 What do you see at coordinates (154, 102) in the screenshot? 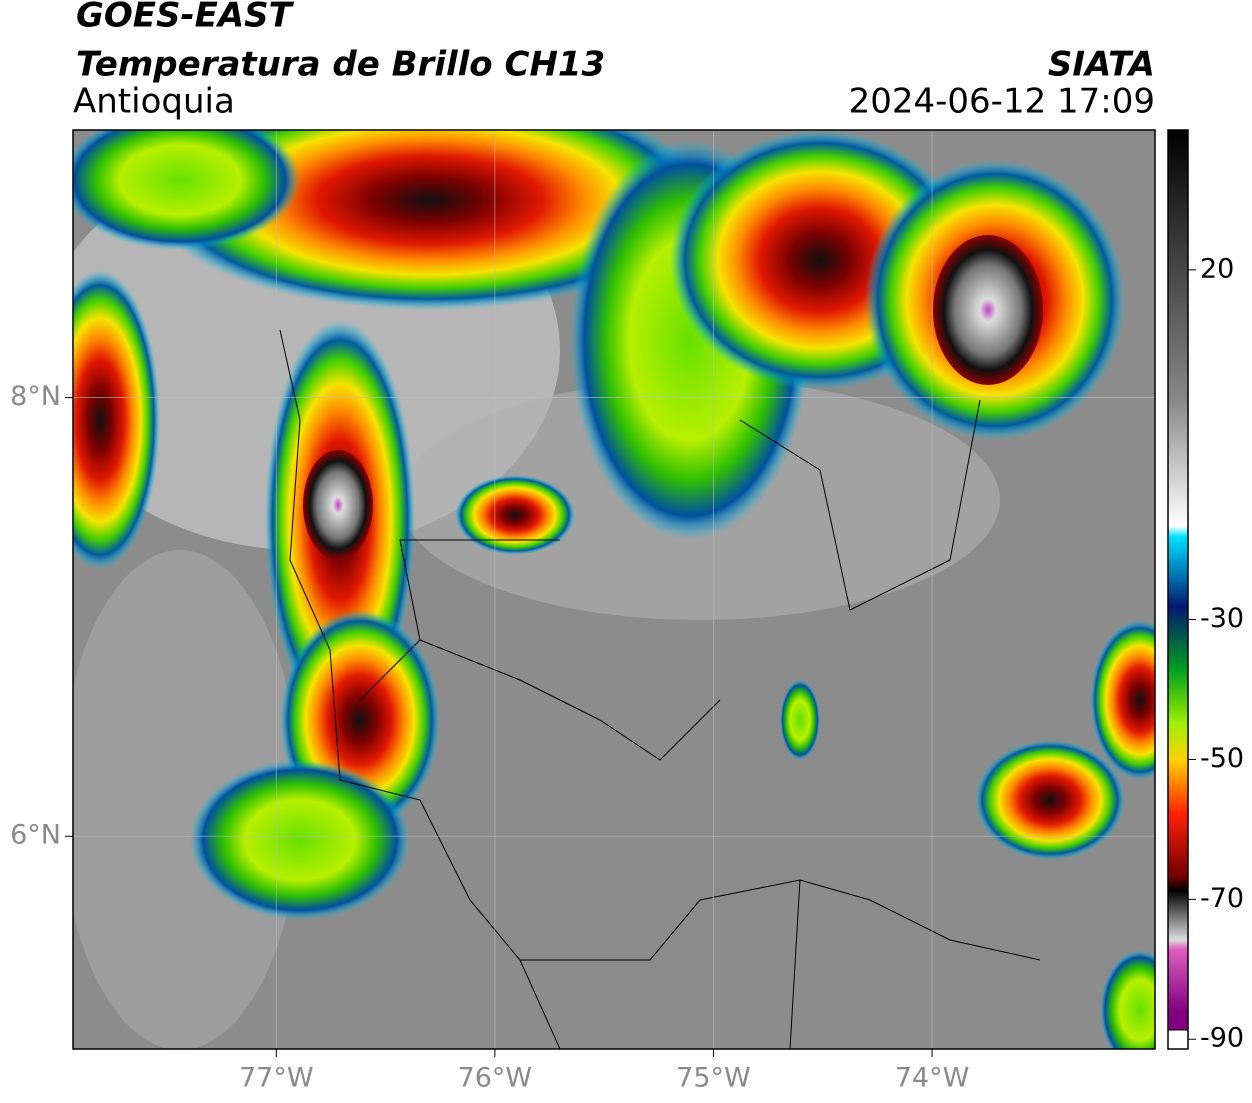
I see `region: Antioquia` at bounding box center [154, 102].